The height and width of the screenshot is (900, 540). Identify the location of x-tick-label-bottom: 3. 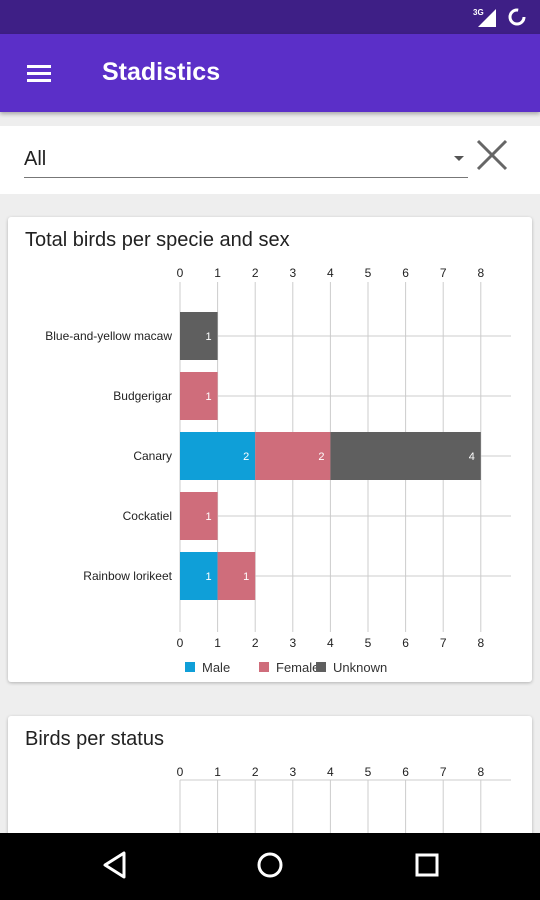
(292, 643).